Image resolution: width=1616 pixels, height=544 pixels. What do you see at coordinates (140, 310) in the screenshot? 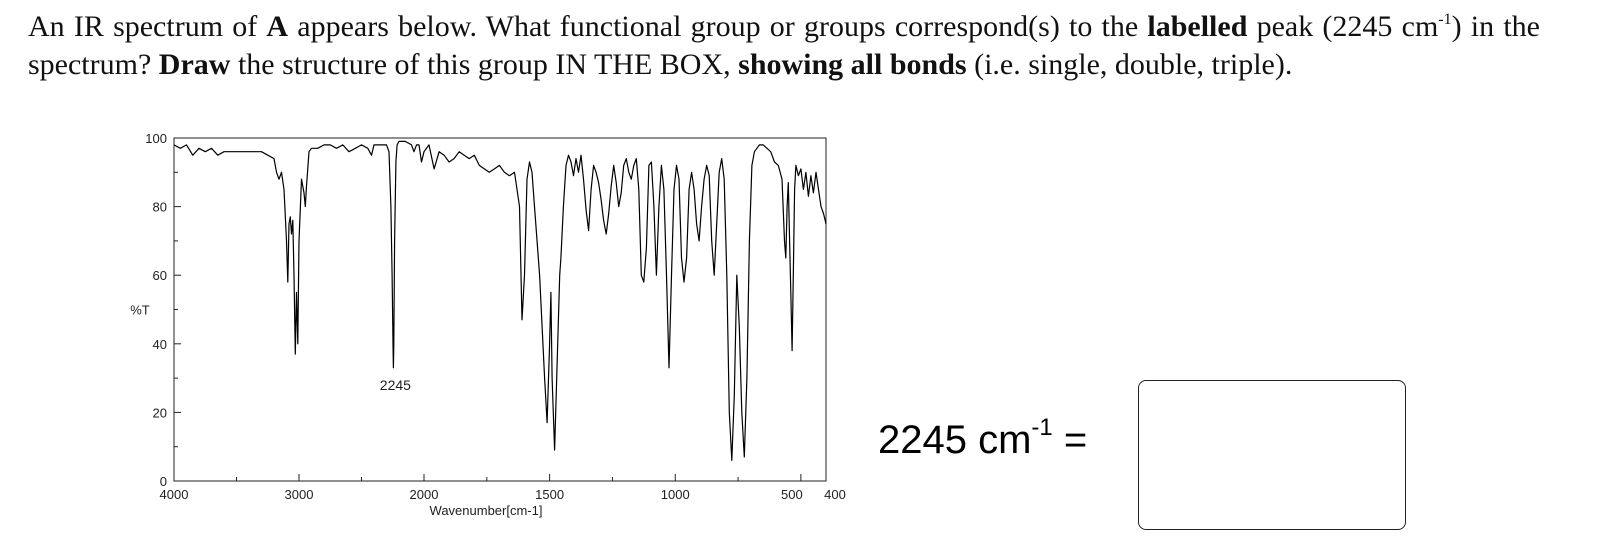
I see `y-axis-label: %T` at bounding box center [140, 310].